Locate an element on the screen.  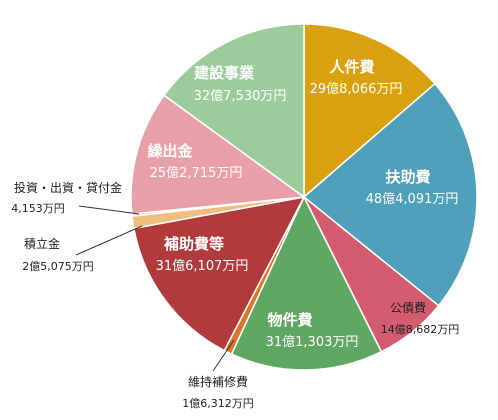
slice-value-label: 25億2,715万円 is located at coordinates (196, 173).